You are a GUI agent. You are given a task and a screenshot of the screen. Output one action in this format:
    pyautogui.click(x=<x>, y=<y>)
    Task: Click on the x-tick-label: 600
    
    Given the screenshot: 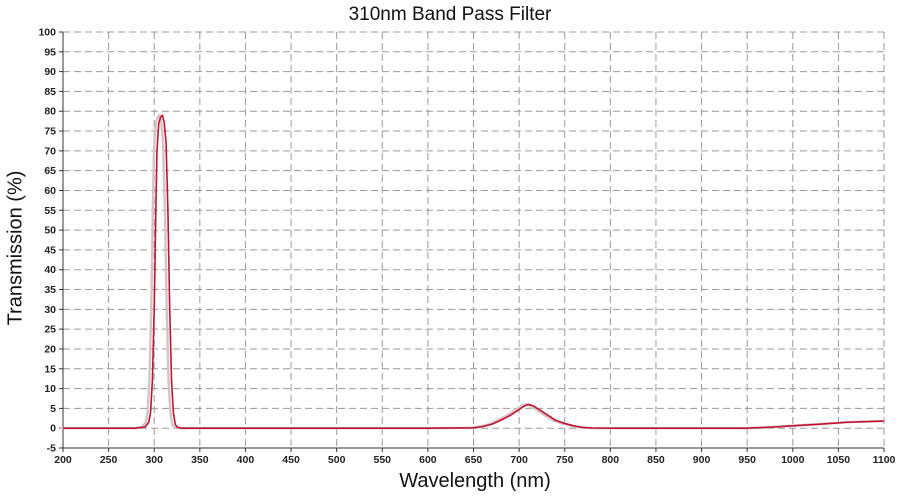 What is the action you would take?
    pyautogui.click(x=428, y=460)
    